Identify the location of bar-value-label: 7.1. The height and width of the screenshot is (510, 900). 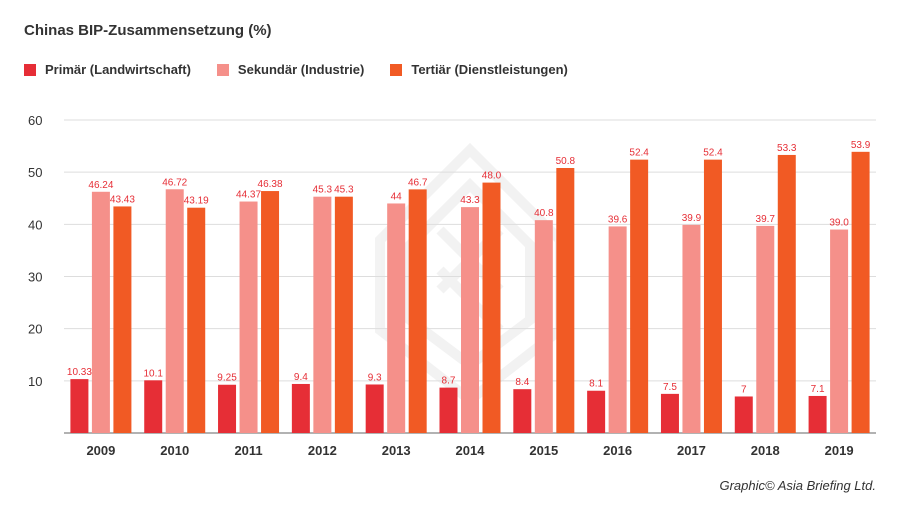
(818, 389).